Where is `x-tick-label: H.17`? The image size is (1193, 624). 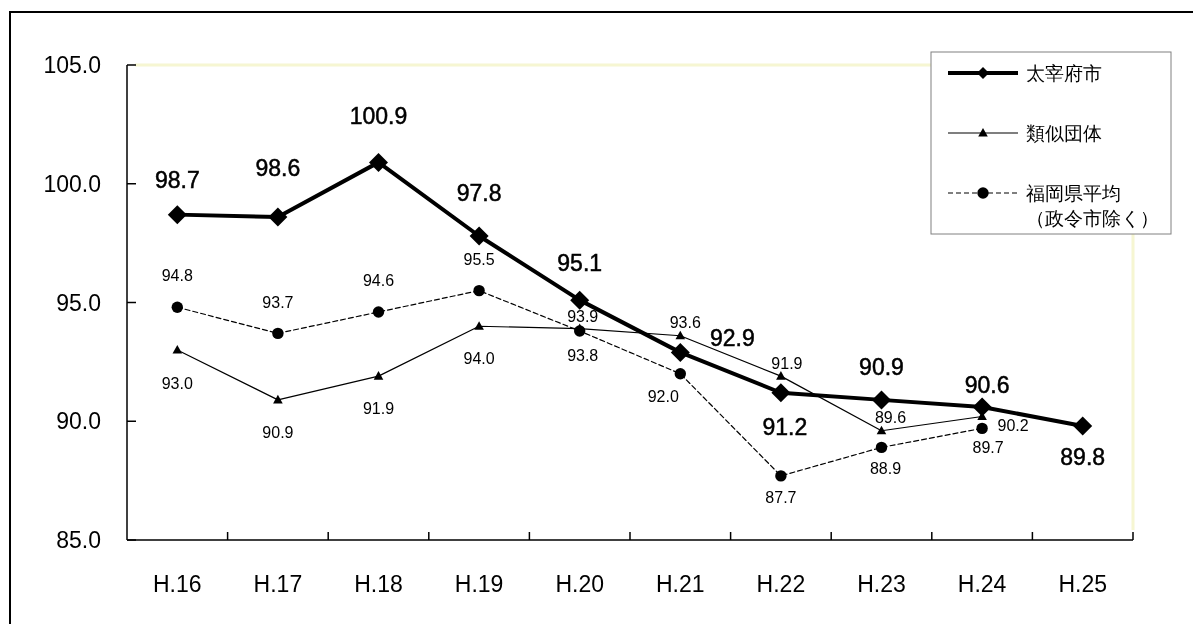
x-tick-label: H.17 is located at coordinates (278, 584).